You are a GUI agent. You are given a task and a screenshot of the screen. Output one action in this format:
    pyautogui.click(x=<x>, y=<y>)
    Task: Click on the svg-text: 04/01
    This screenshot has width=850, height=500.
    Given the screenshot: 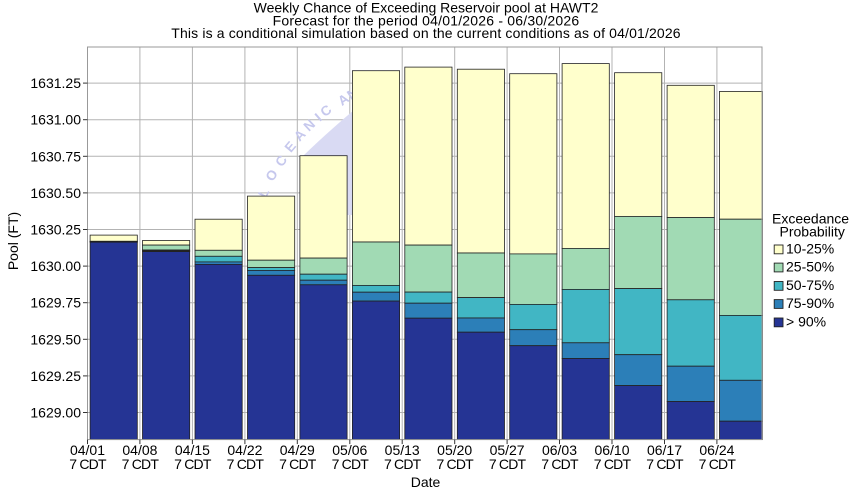 What is the action you would take?
    pyautogui.click(x=87, y=450)
    